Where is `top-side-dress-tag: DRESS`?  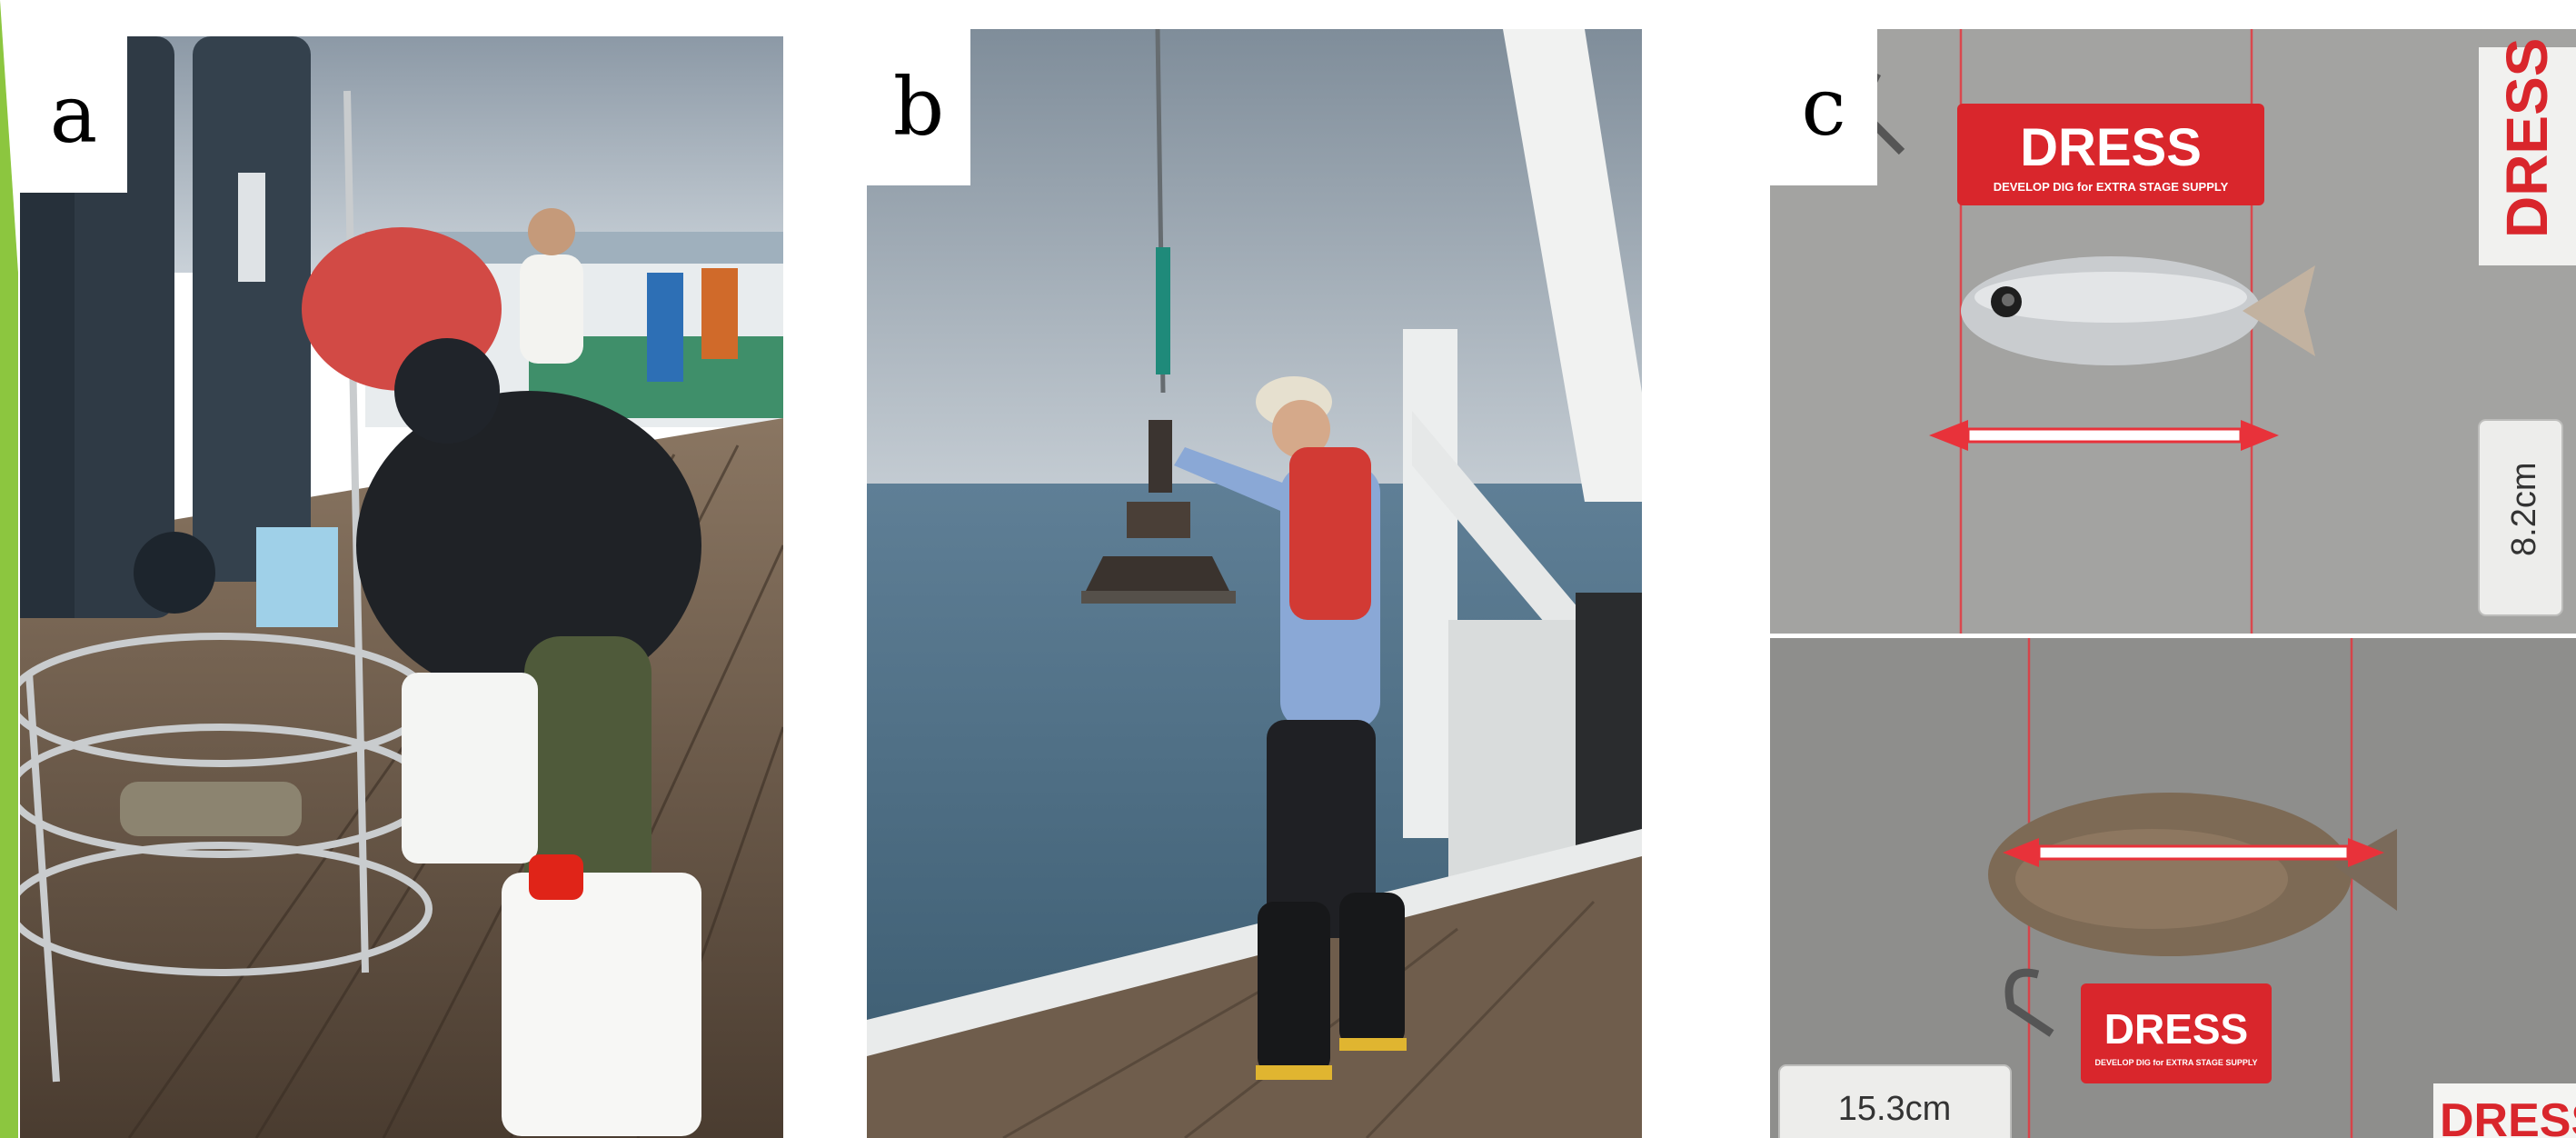 top-side-dress-tag: DRESS is located at coordinates (2527, 138).